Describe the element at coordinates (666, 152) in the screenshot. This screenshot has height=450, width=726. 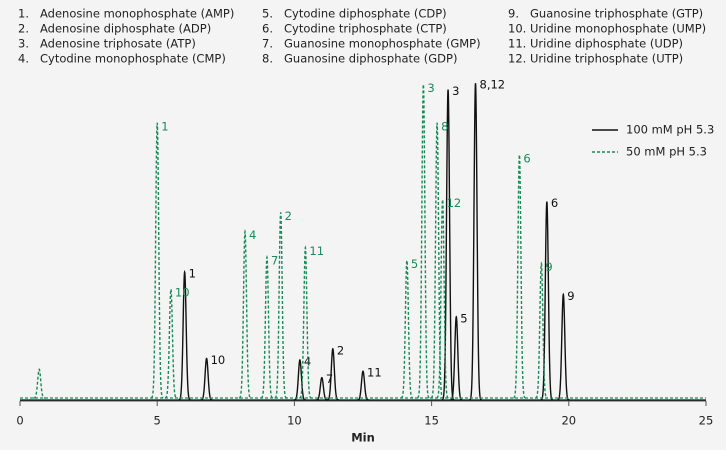
I see `legend-label: 50 mM pH 5.3` at that location.